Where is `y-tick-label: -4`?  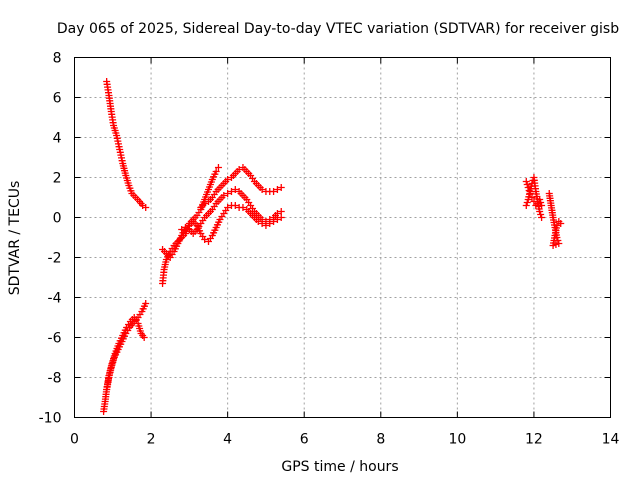
y-tick-label: -4 is located at coordinates (55, 299).